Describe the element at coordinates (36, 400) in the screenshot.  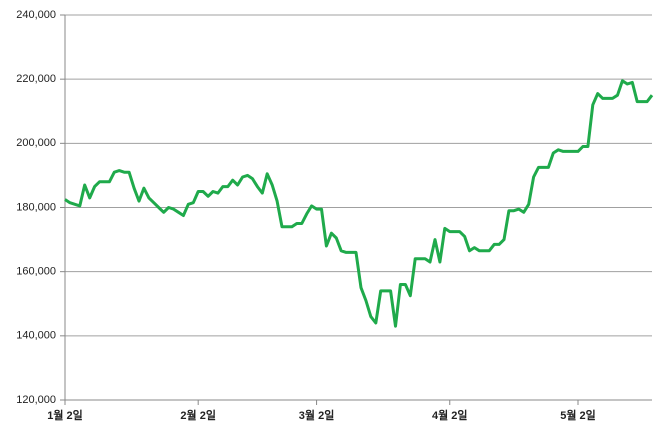
I see `y-tick-label: 120,000` at that location.